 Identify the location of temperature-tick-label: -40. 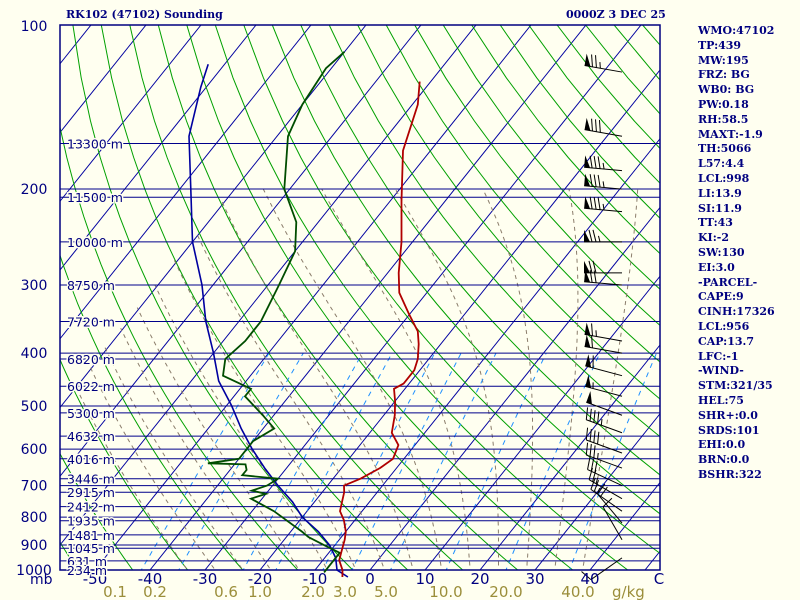
(150, 579).